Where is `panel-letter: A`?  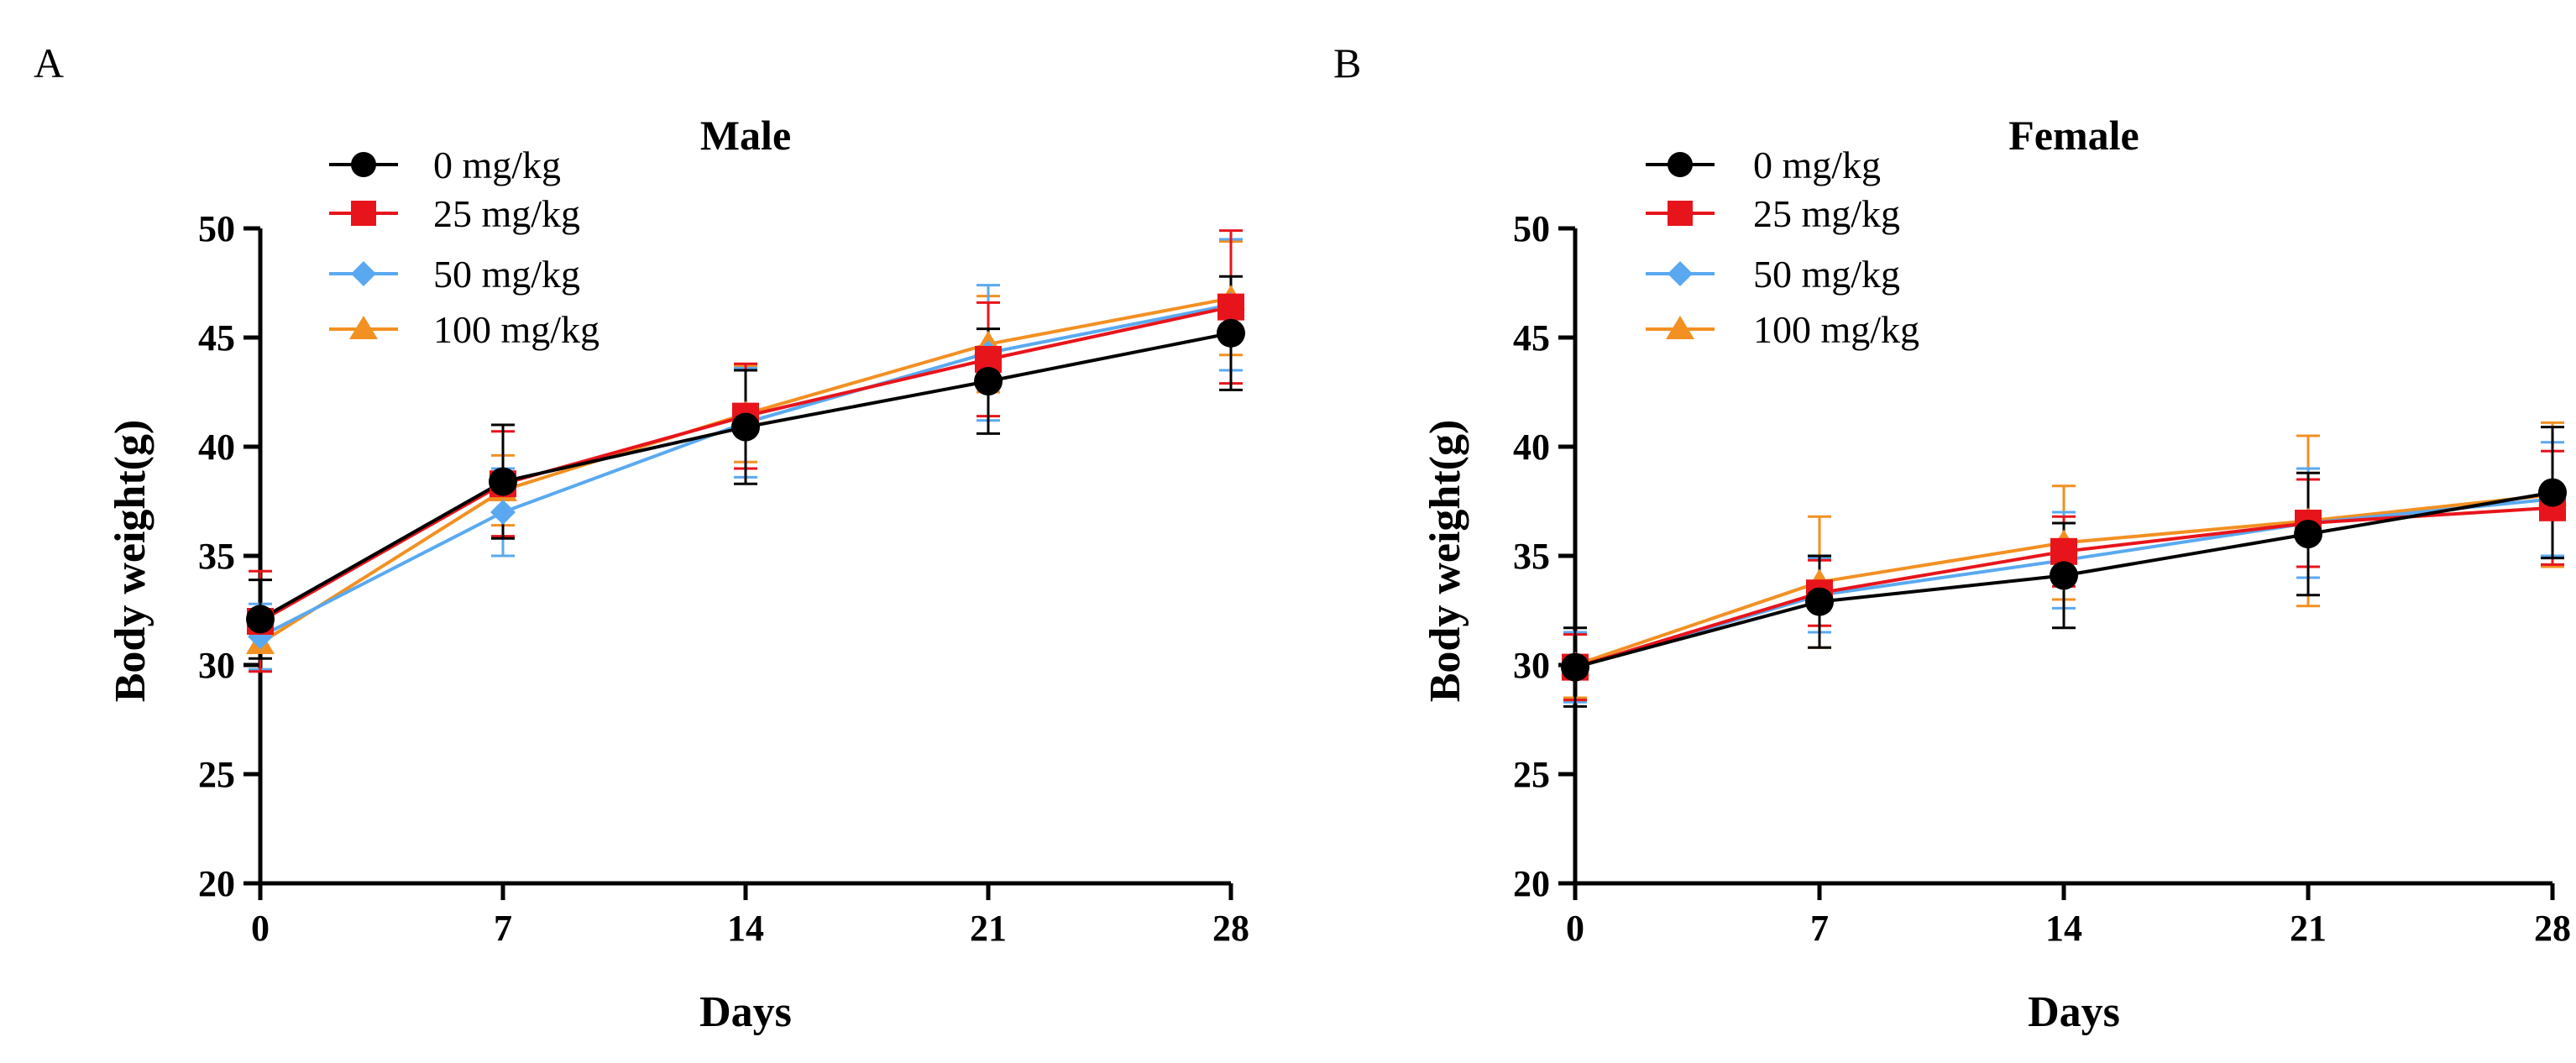
panel-letter: A is located at coordinates (49, 62).